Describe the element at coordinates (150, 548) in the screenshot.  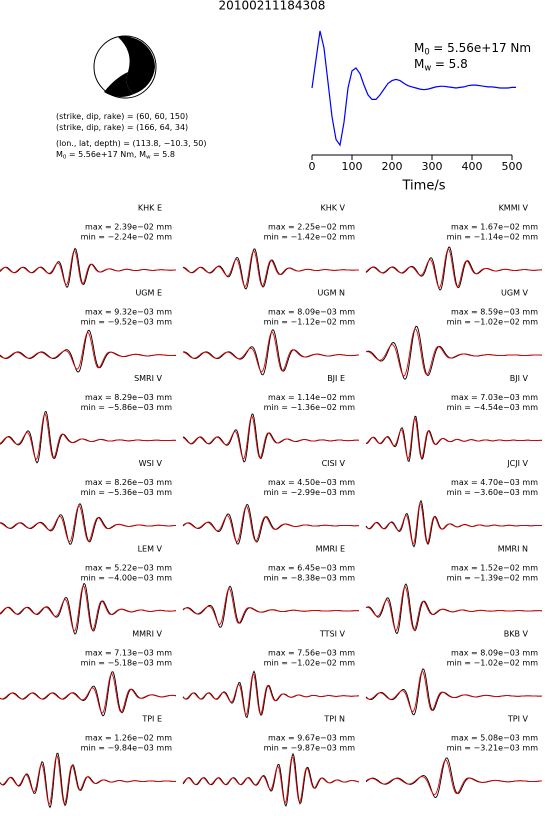
I see `station-name: LEM V` at that location.